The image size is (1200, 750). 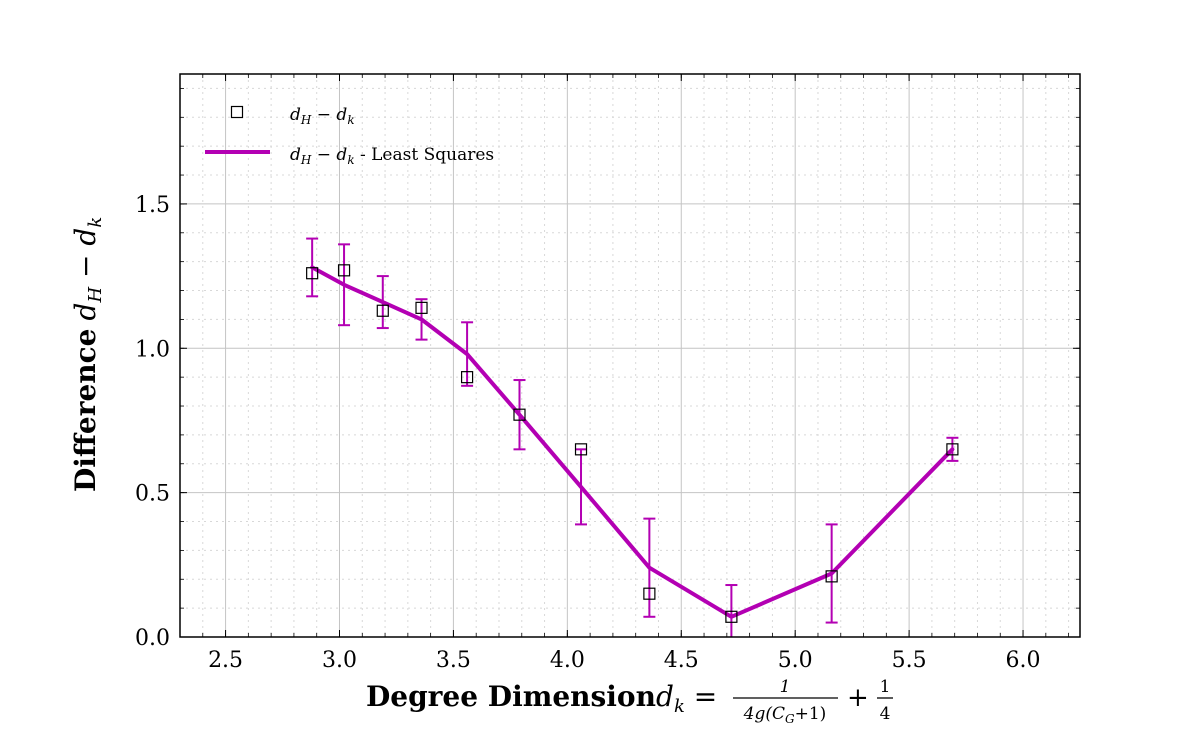 I want to click on x-axis-fraction-1: 1 4g(CG+1), so click(x=785, y=701).